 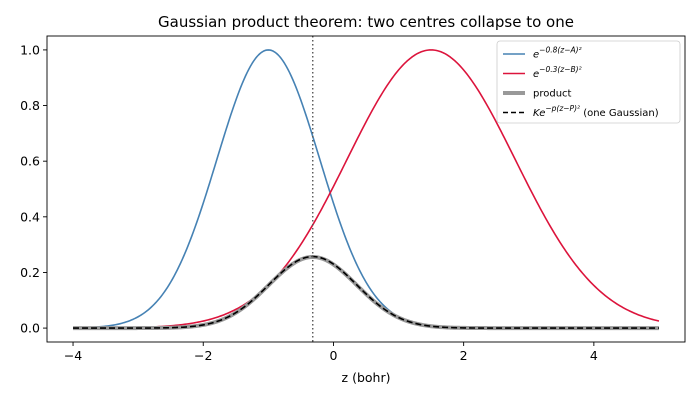 I want to click on y-tick-label: 0.0, so click(x=30, y=328).